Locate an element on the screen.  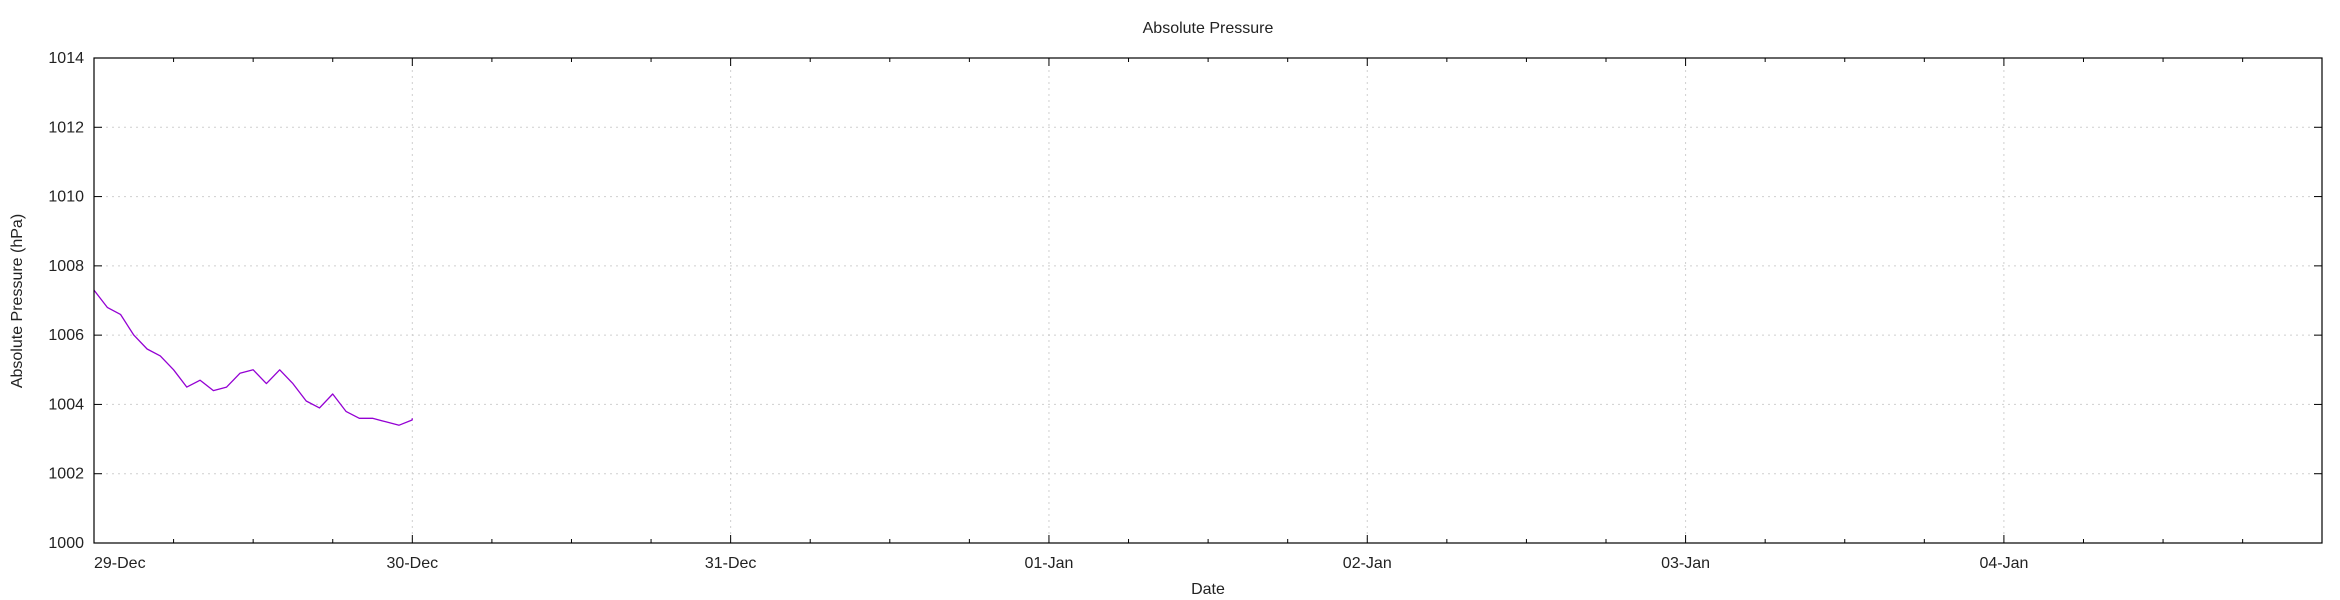
x-tick-label: 02-Jan is located at coordinates (1367, 563).